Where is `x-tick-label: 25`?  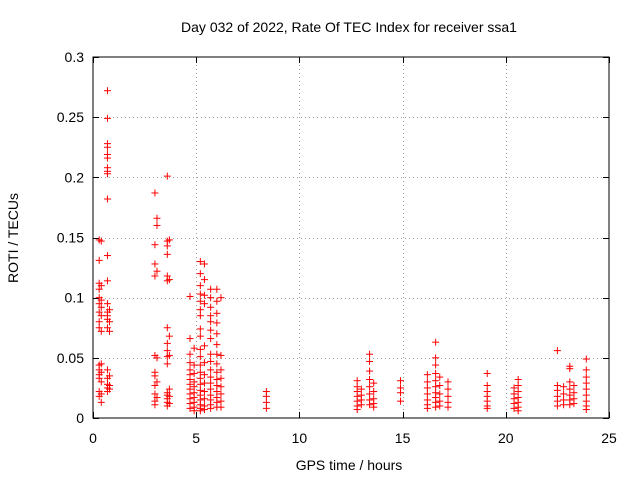
x-tick-label: 25 is located at coordinates (609, 438).